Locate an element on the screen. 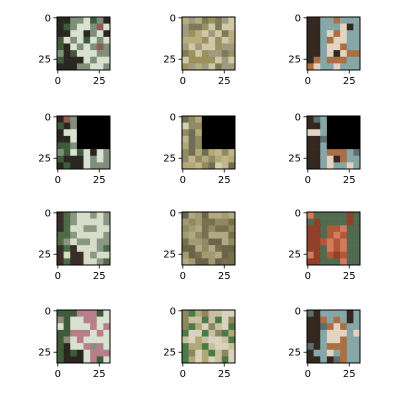 The height and width of the screenshot is (400, 400). image-panel-r3-c1: 0 25 0 25 is located at coordinates (199, 343).